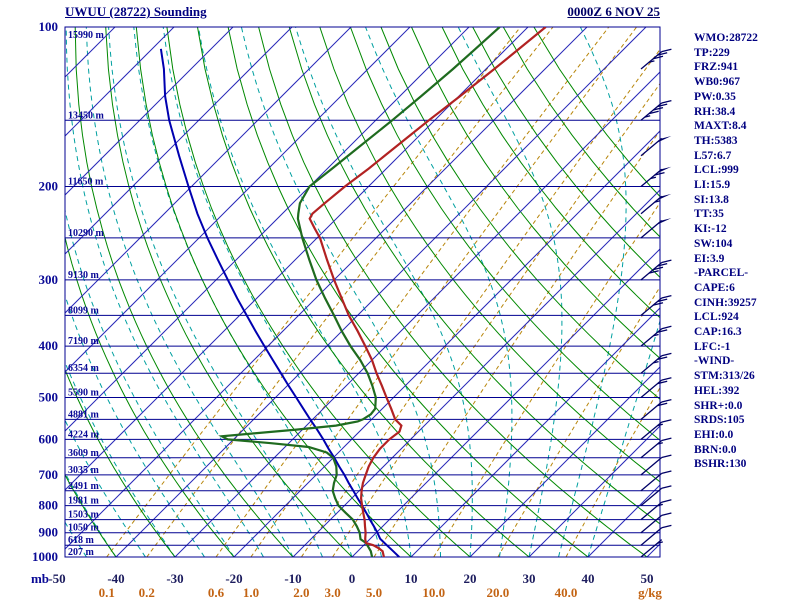 Image resolution: width=800 pixels, height=600 pixels. What do you see at coordinates (712, 52) in the screenshot?
I see `stat-line: TP:229` at bounding box center [712, 52].